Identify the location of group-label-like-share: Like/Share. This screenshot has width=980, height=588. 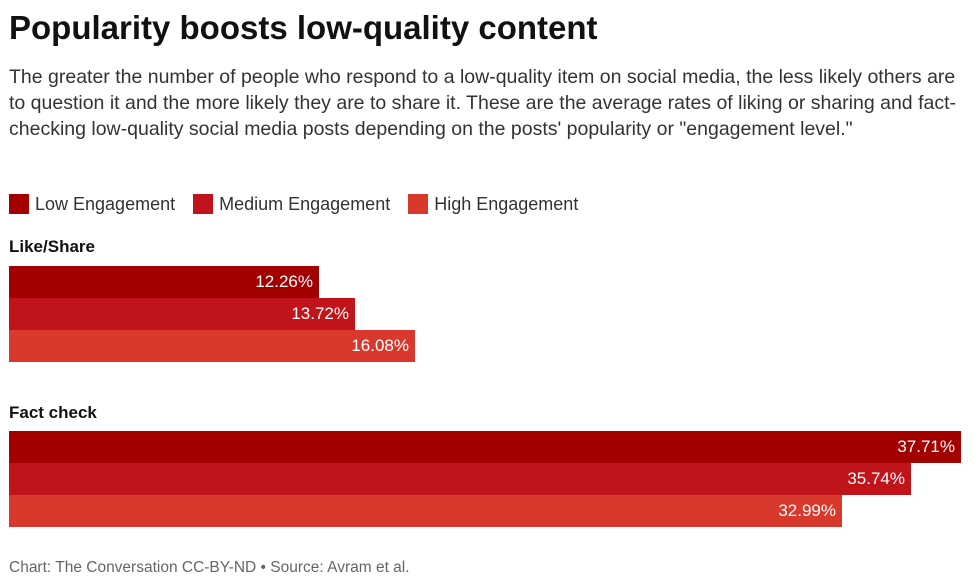
(52, 246).